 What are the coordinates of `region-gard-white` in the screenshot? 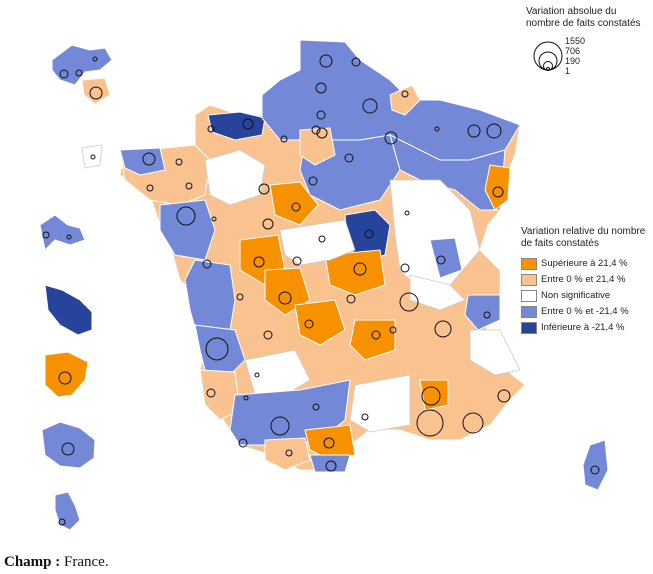 It's located at (380, 403).